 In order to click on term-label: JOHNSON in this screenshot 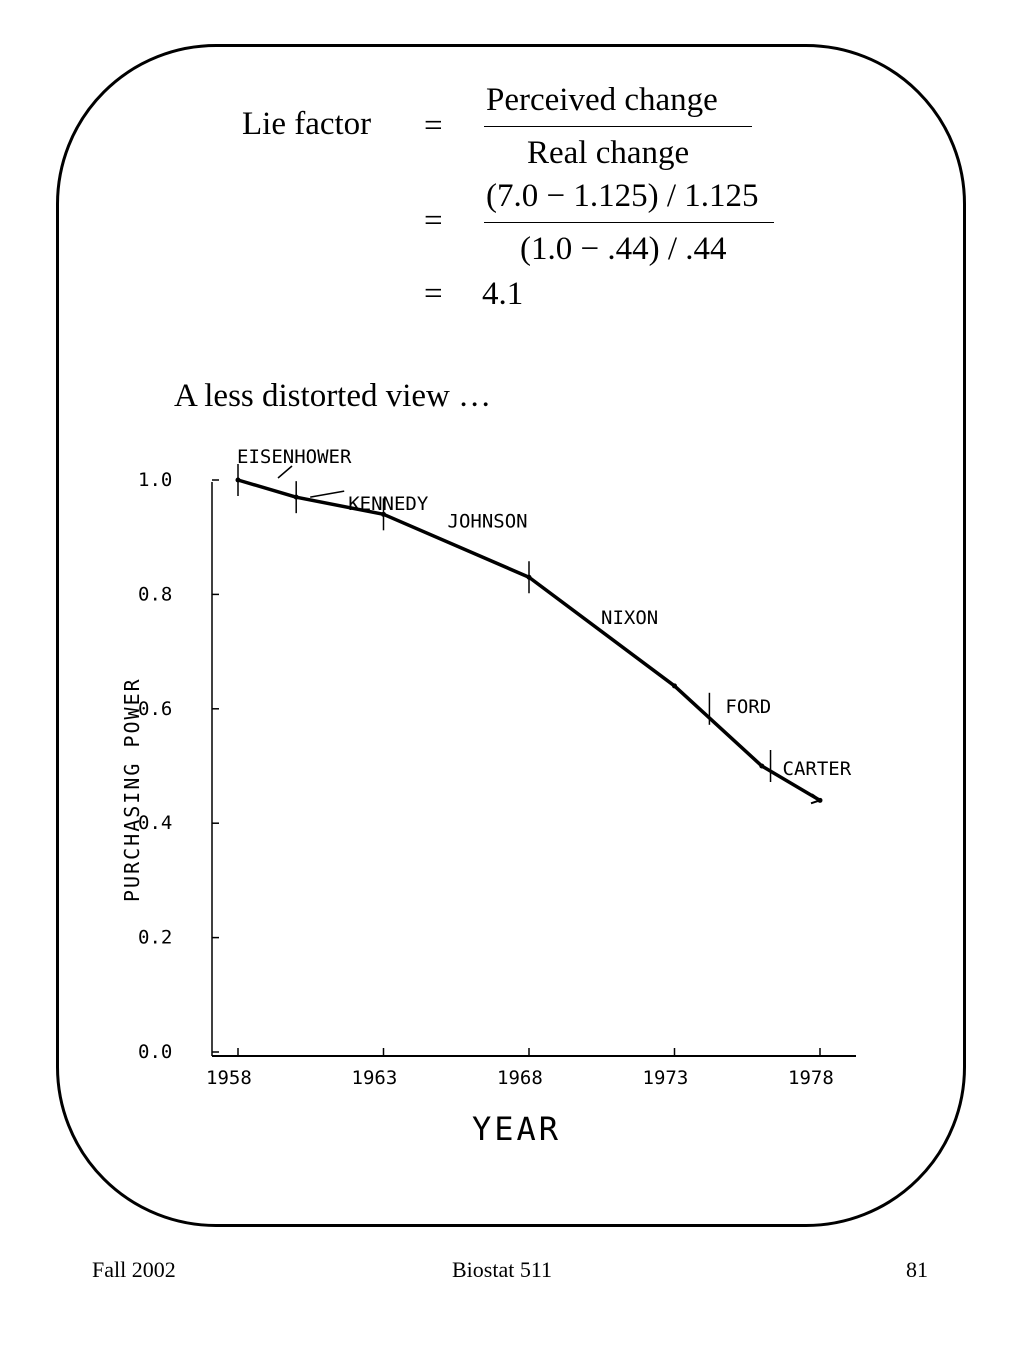, I will do `click(488, 521)`.